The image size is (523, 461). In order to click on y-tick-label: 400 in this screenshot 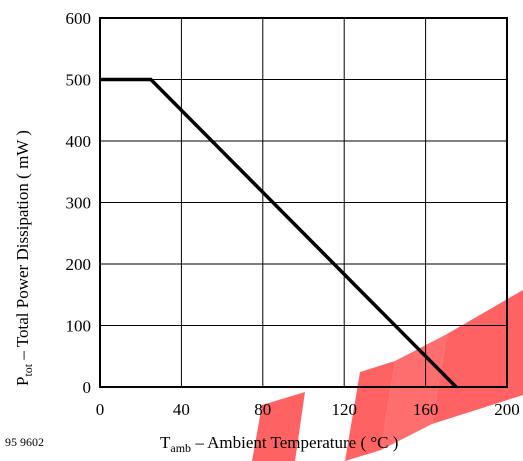, I will do `click(79, 141)`.